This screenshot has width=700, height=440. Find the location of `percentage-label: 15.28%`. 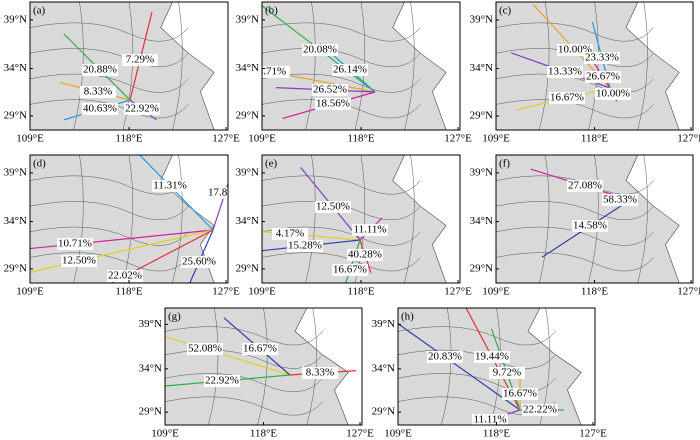

percentage-label: 15.28% is located at coordinates (305, 246).